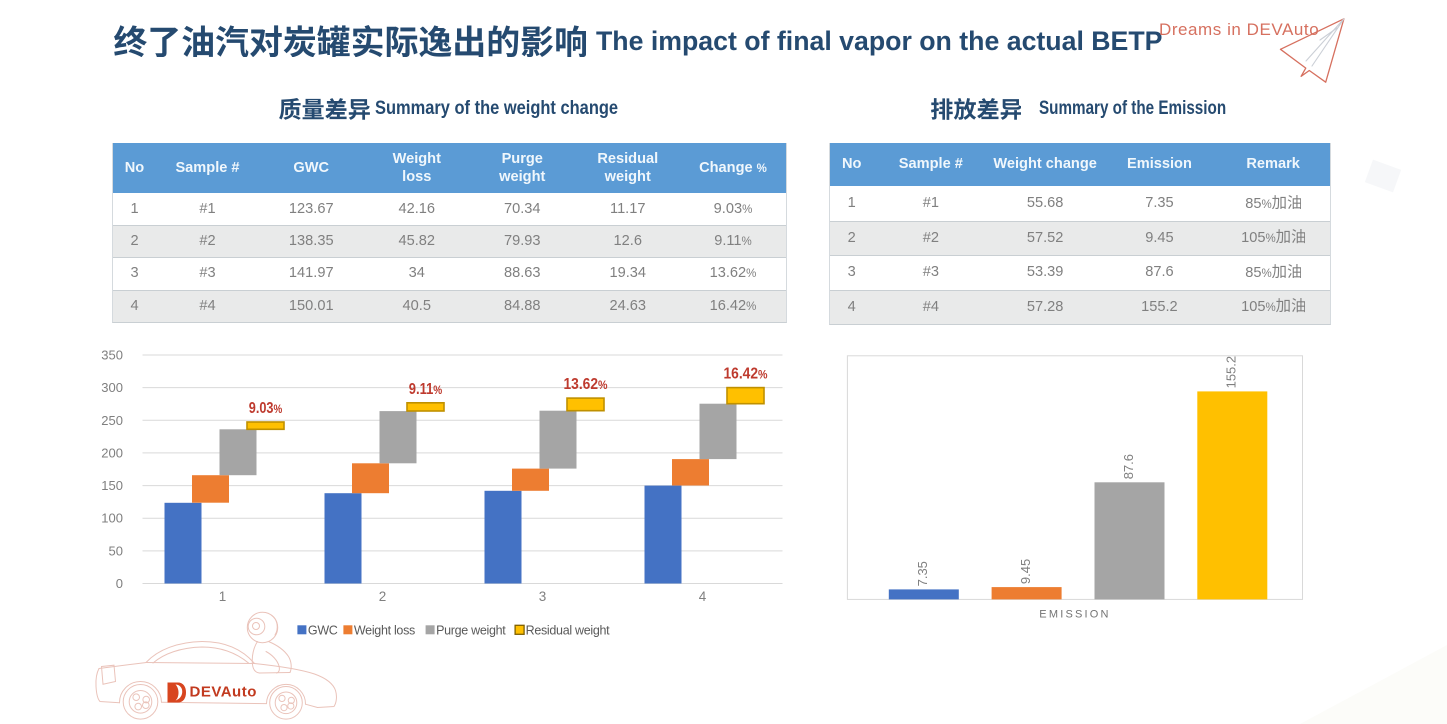 This screenshot has height=724, width=1447. What do you see at coordinates (112, 387) in the screenshot?
I see `svg-text: 300` at bounding box center [112, 387].